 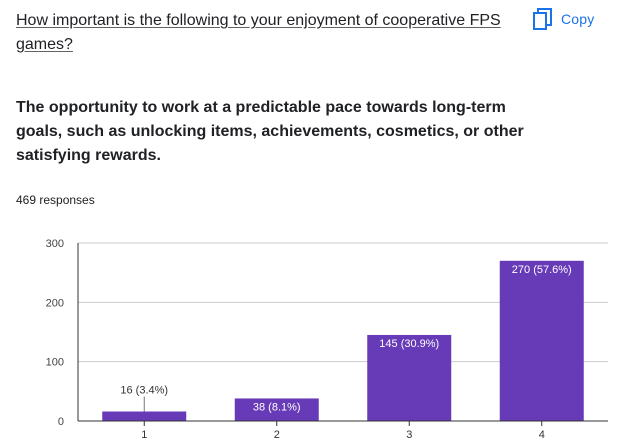 I want to click on x-tick-label: 4, so click(x=542, y=435).